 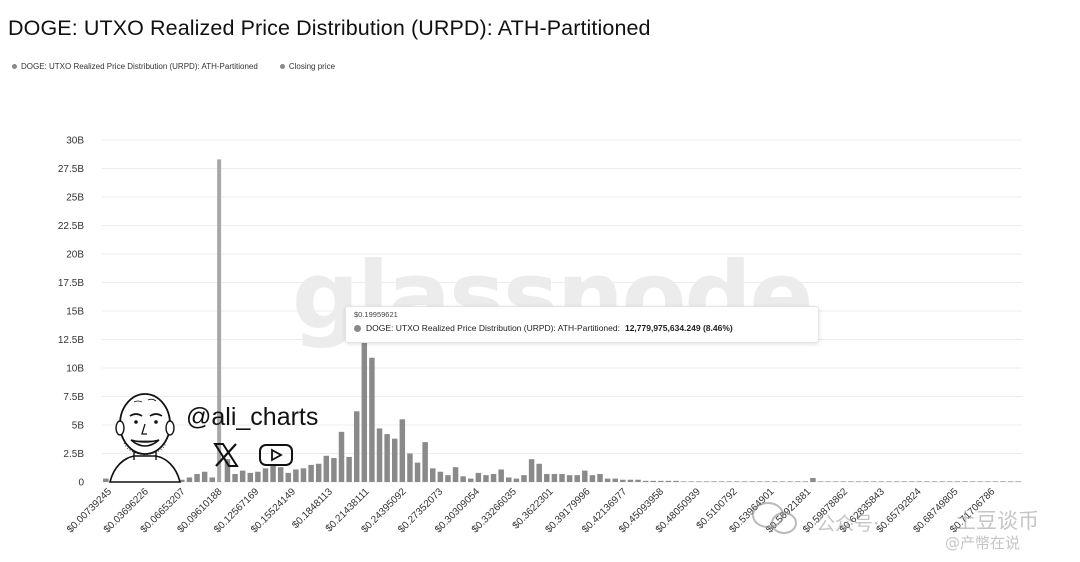 What do you see at coordinates (357, 328) in the screenshot?
I see `tooltip-dot-icon` at bounding box center [357, 328].